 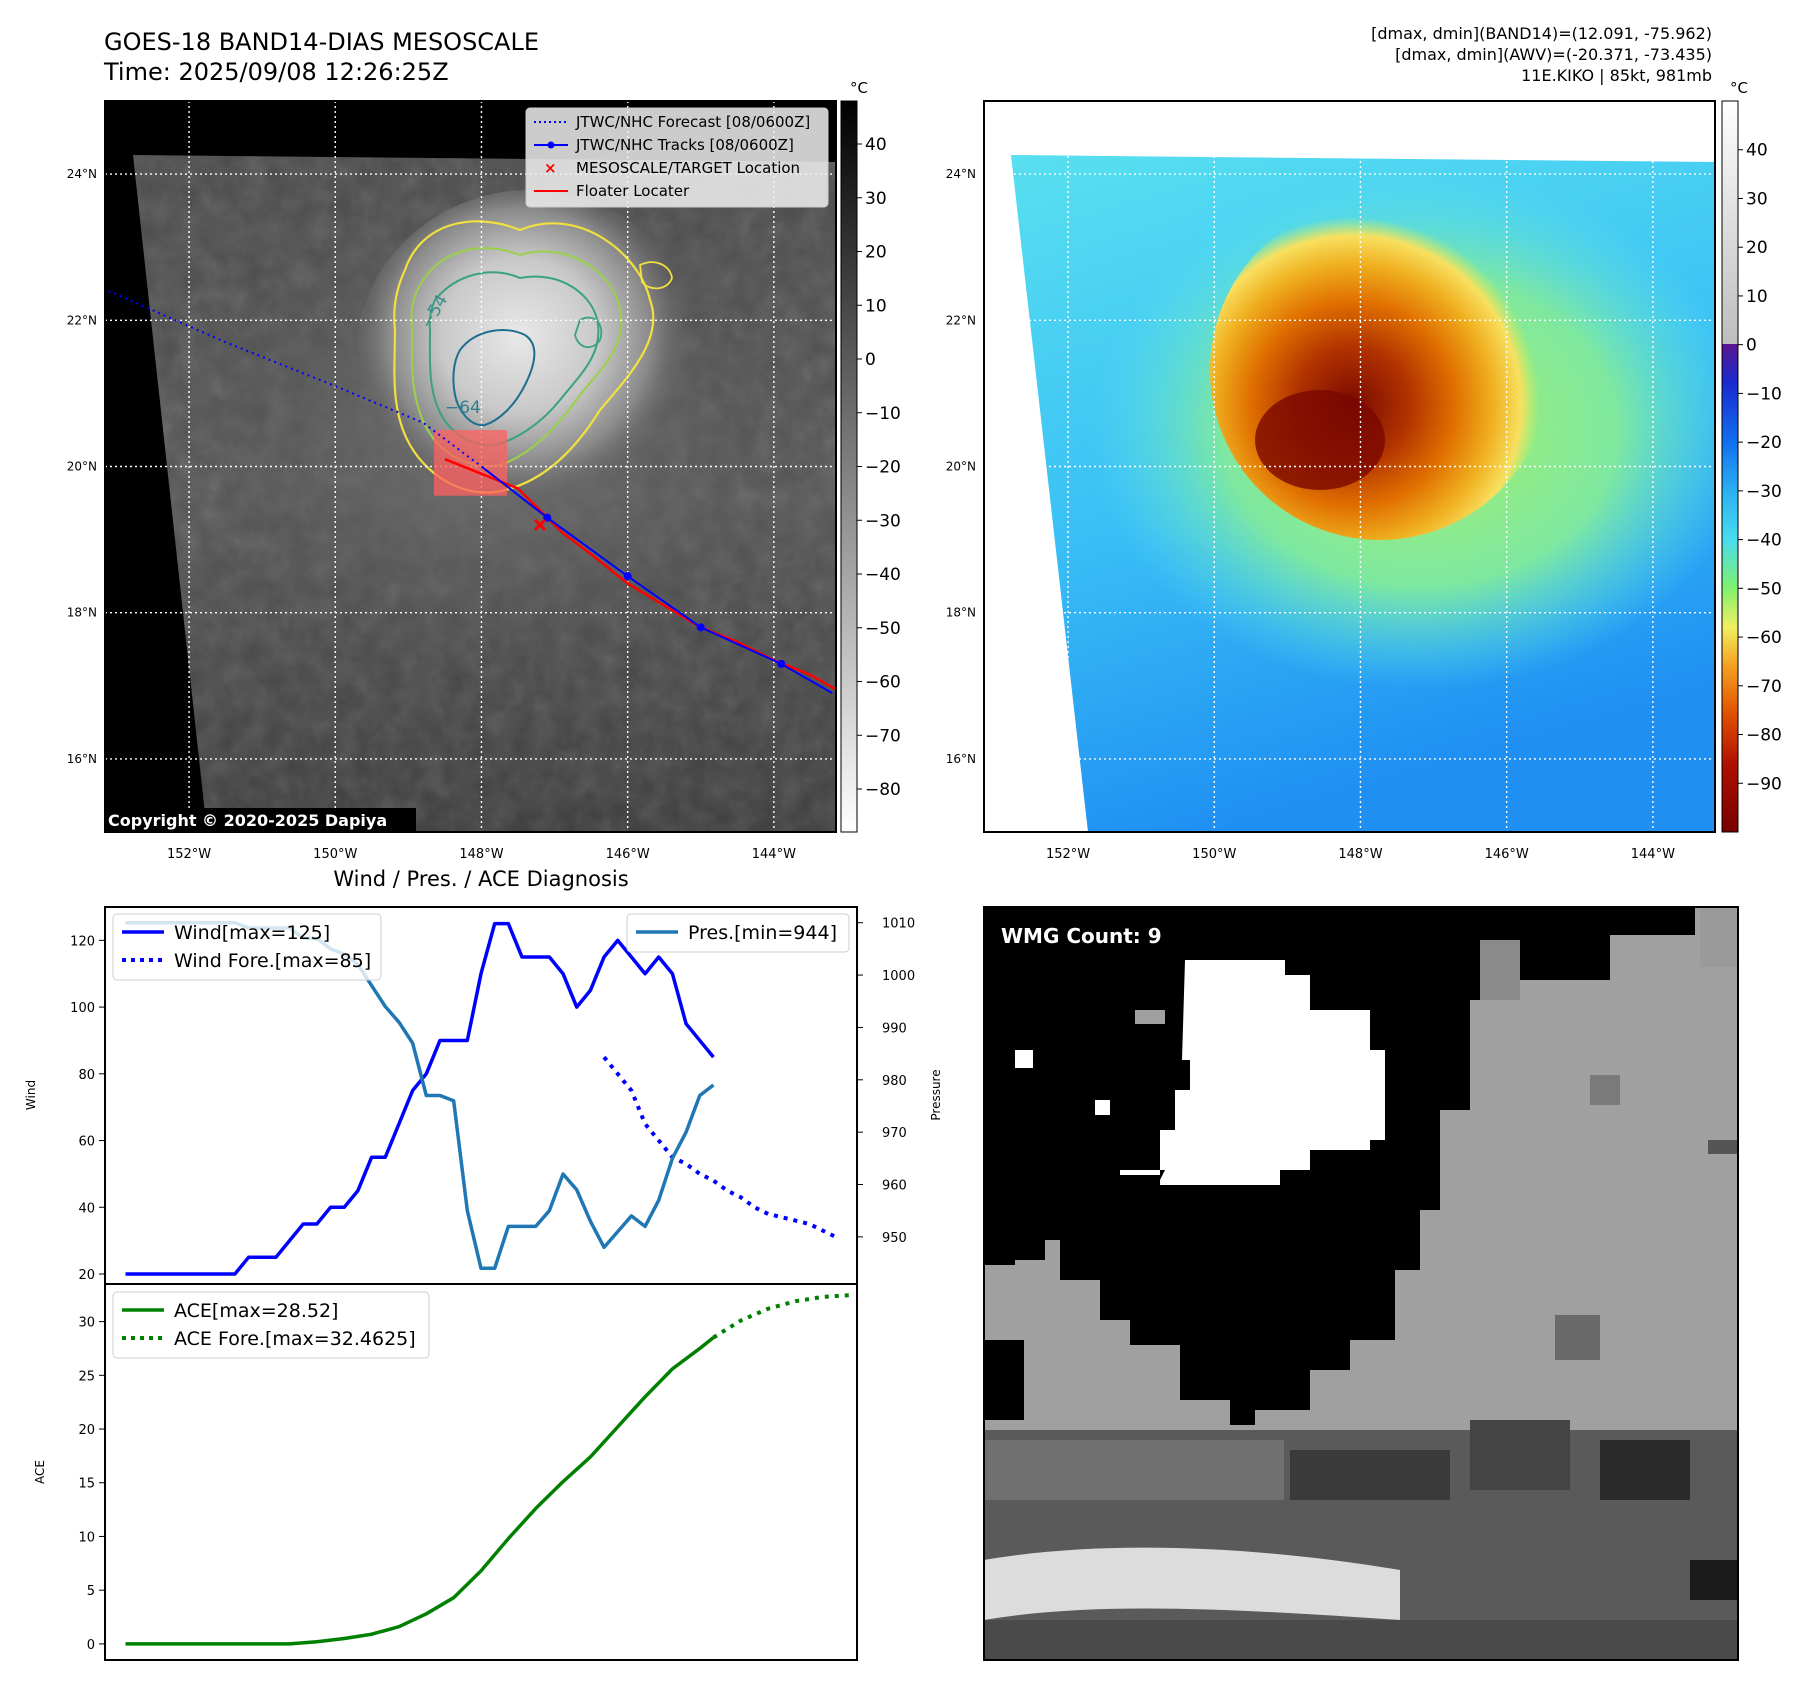 I want to click on ace-ytick-label: 0, so click(x=91, y=1645).